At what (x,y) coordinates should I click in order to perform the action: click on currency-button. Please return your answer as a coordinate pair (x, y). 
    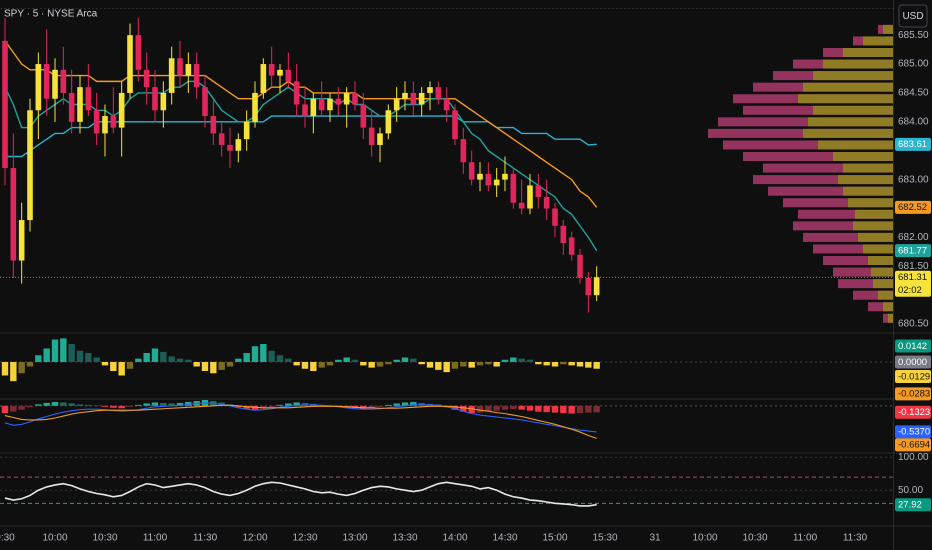
    Looking at the image, I should click on (913, 16).